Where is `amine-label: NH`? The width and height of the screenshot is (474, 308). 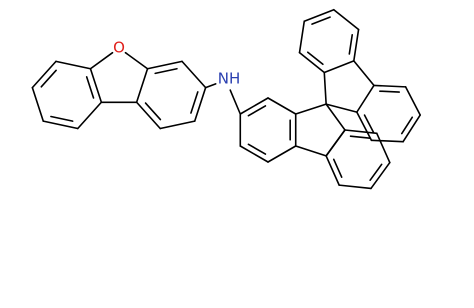 amine-label: NH is located at coordinates (229, 79).